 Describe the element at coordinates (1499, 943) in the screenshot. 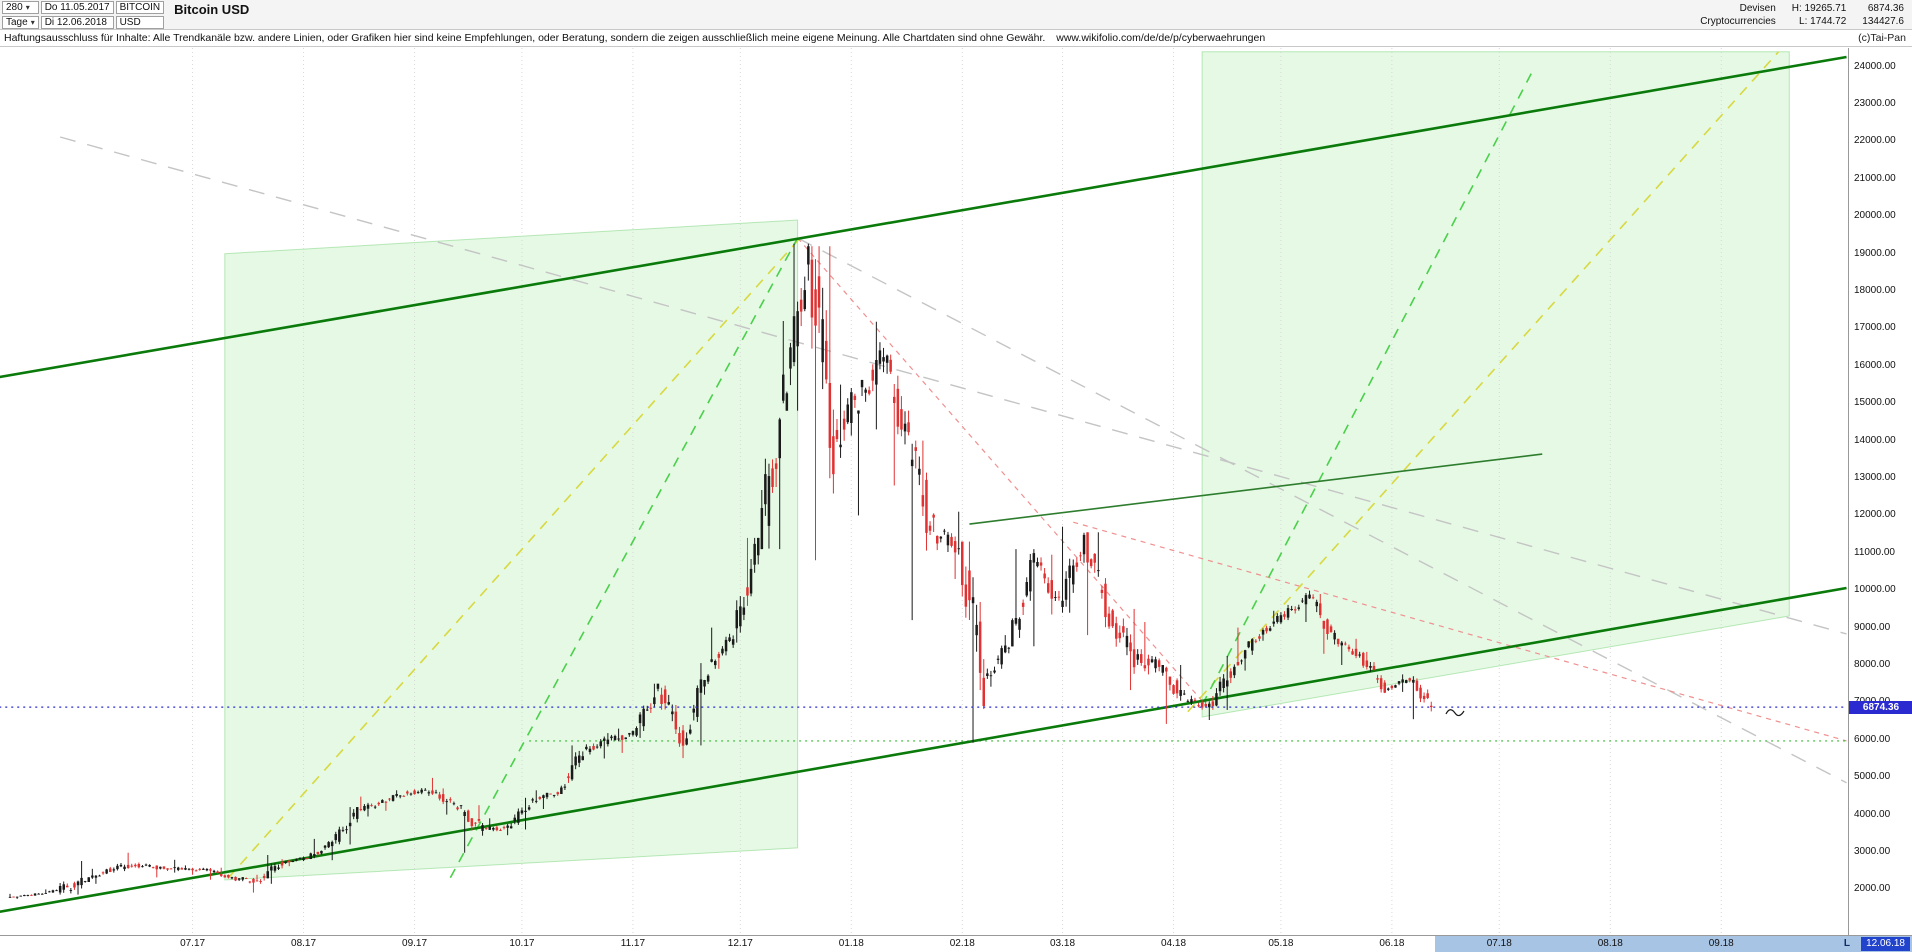

I see `time-axis-label: 07.18` at that location.